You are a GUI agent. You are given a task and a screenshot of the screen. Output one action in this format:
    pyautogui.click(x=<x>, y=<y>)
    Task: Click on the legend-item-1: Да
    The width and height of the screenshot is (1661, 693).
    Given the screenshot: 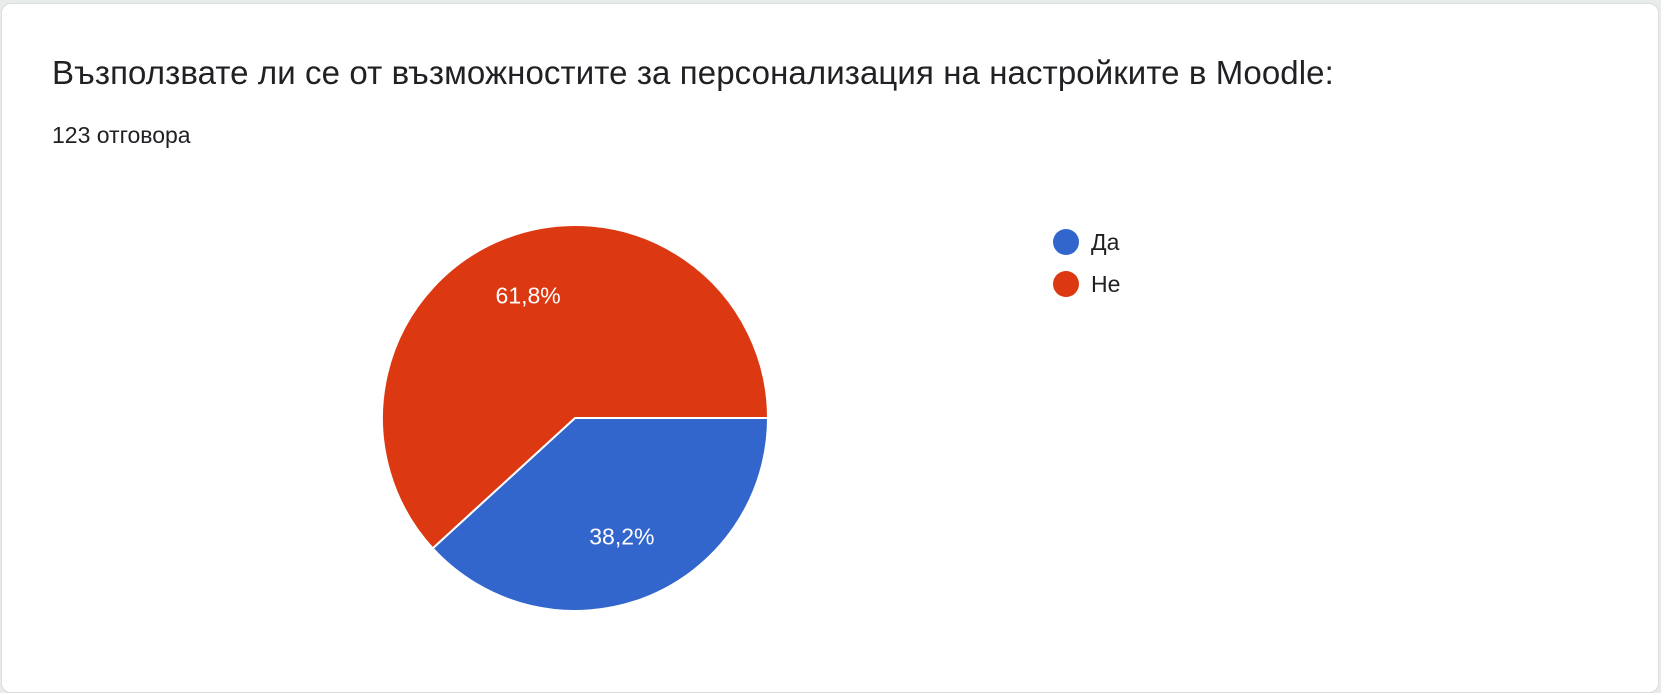 What is the action you would take?
    pyautogui.click(x=1086, y=242)
    